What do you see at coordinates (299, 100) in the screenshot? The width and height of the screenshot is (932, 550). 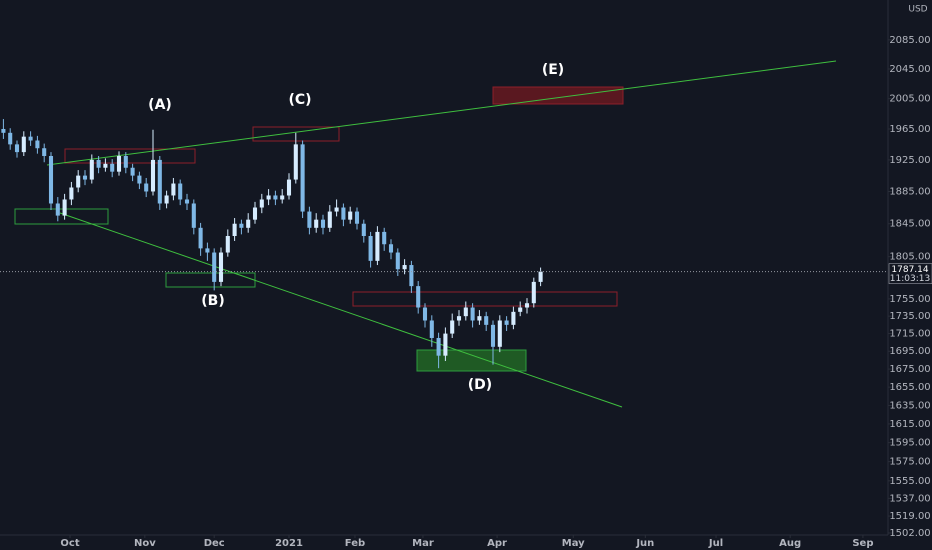 I see `wave-label: (C)` at bounding box center [299, 100].